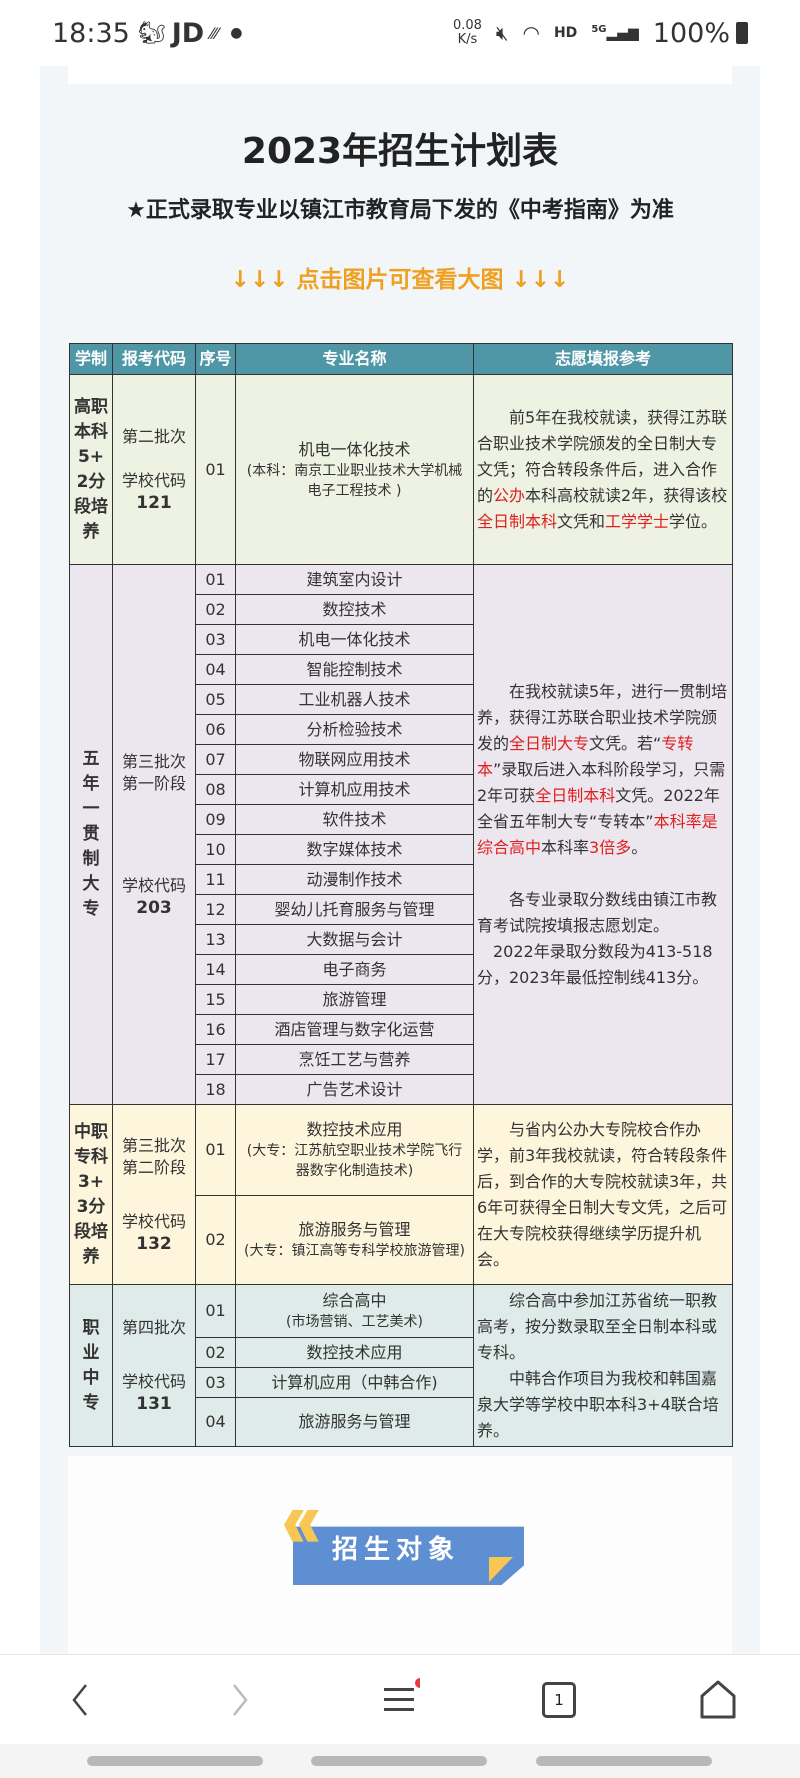  Describe the element at coordinates (354, 609) in the screenshot. I see `major-name-cell: 数控技术` at that location.